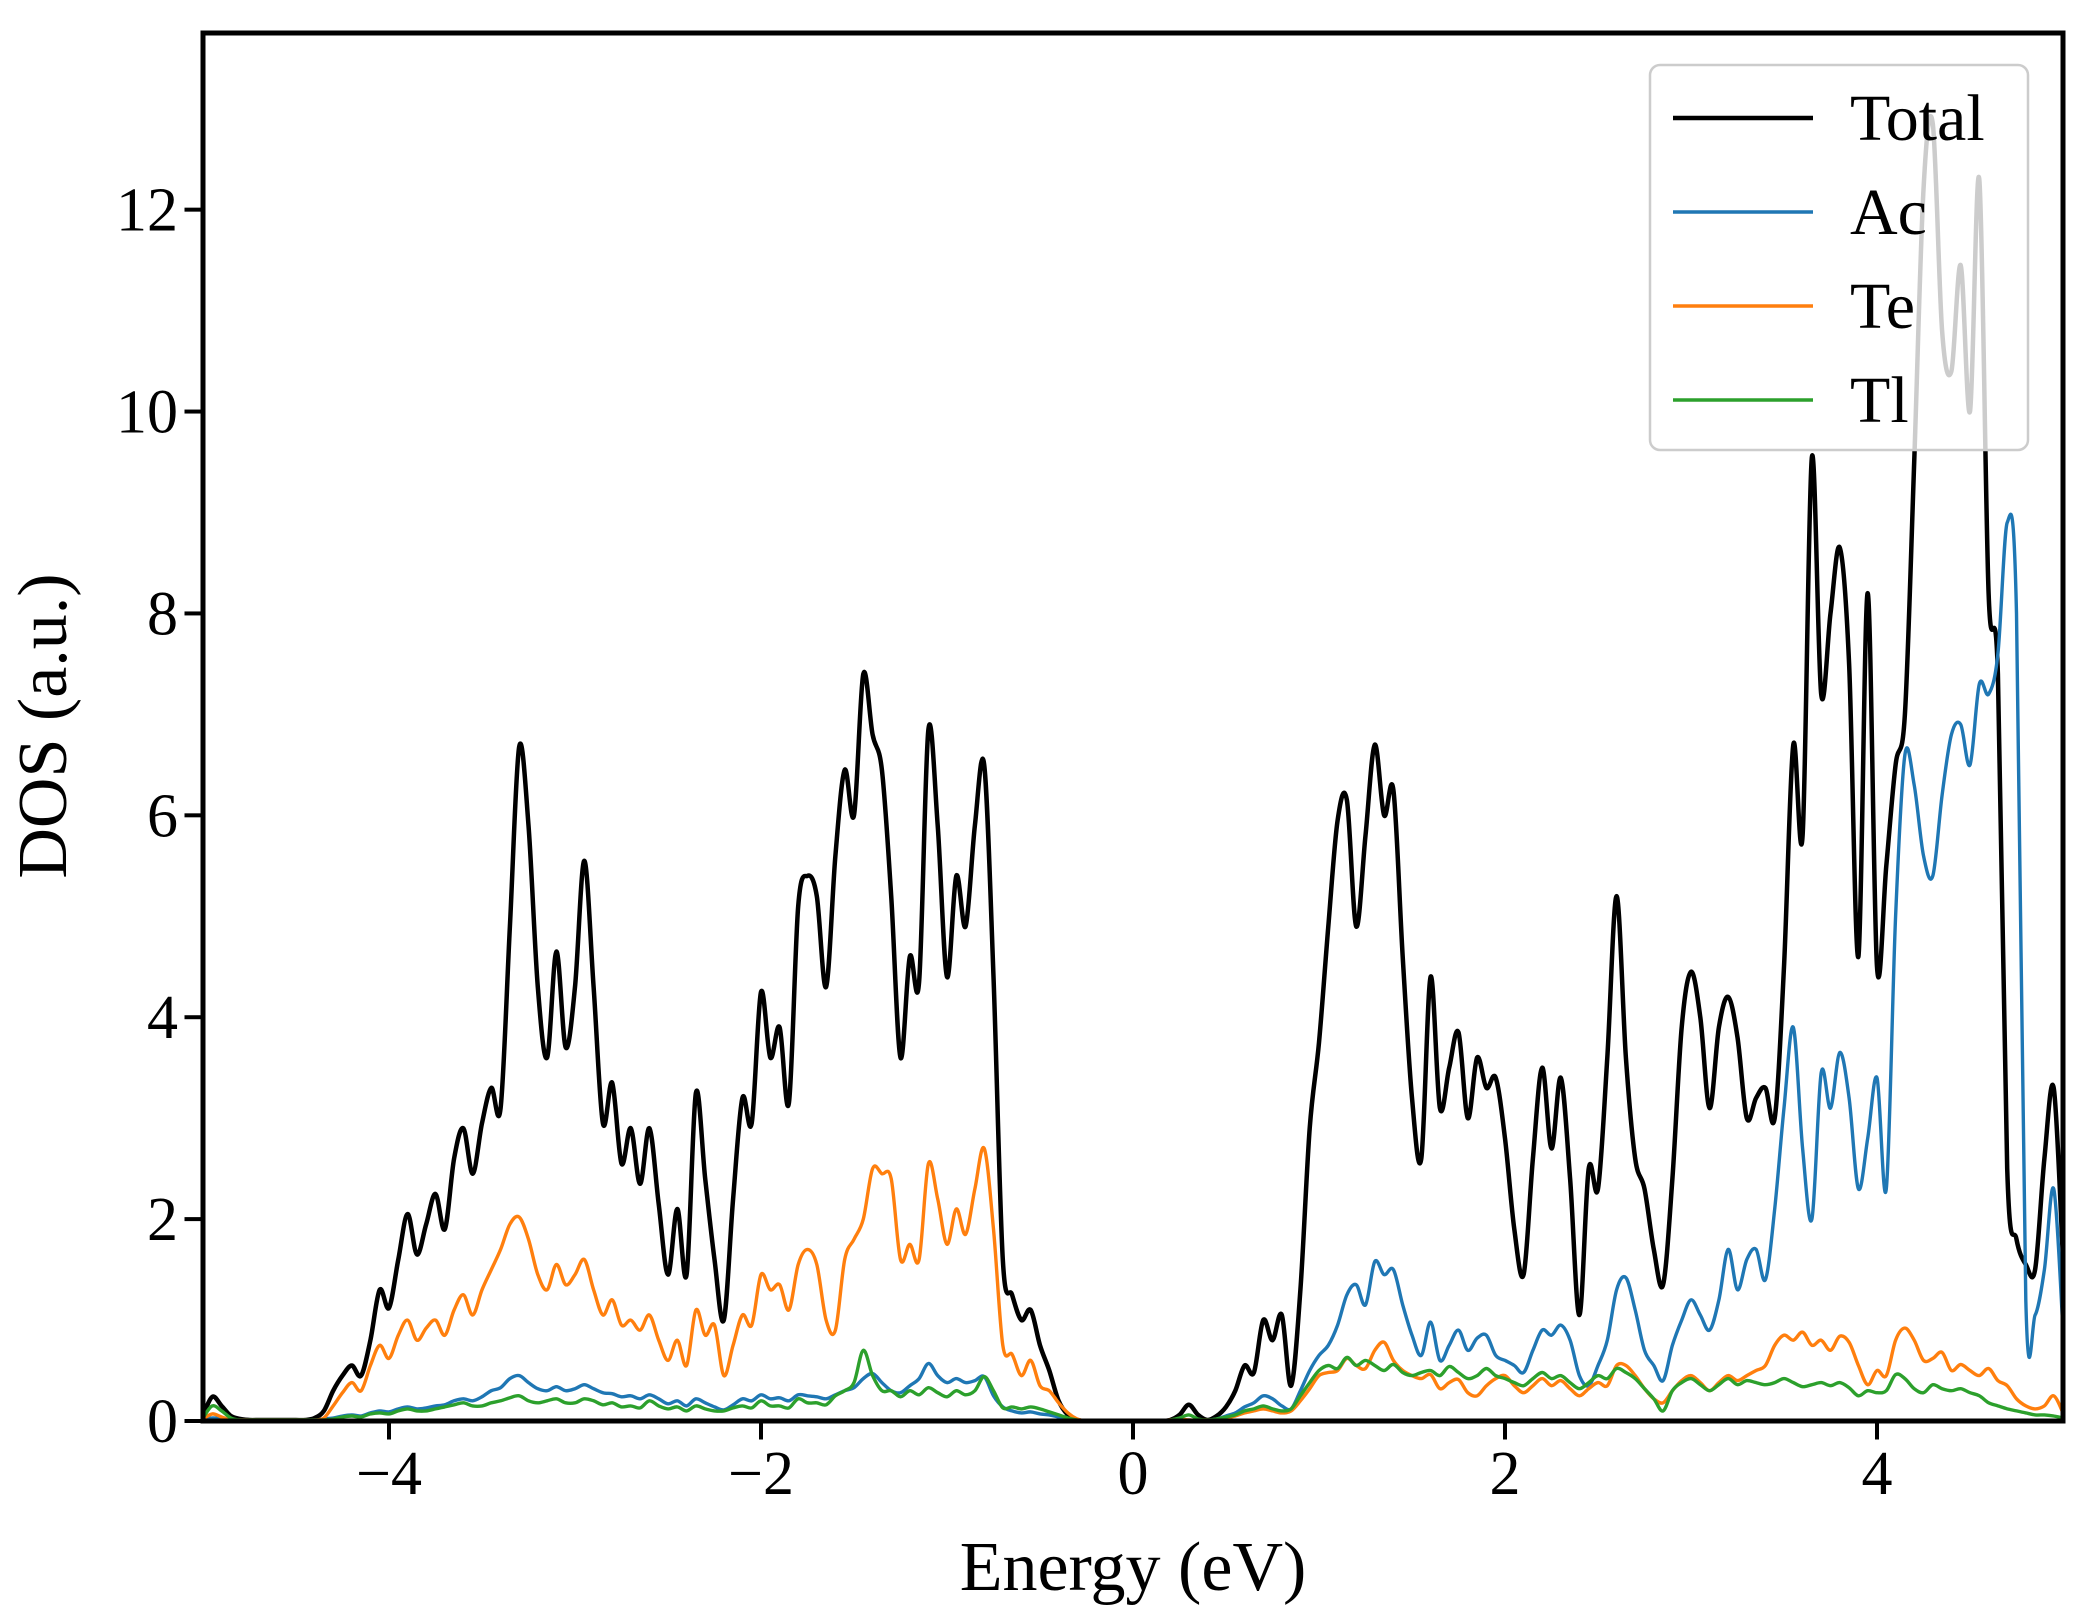 Image resolution: width=2097 pixels, height=1617 pixels. I want to click on legend: Total Ac Te Tl, so click(1839, 257).